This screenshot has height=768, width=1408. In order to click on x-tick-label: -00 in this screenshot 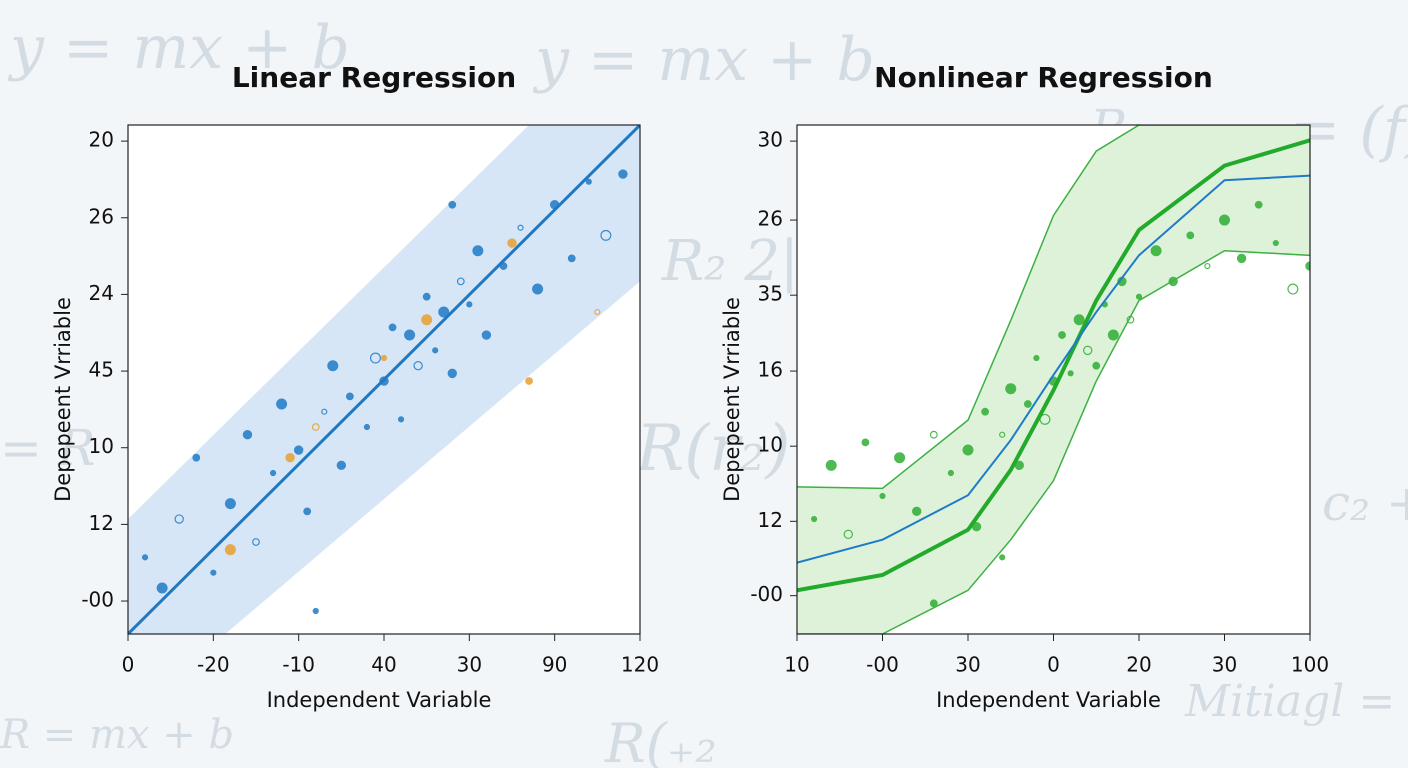, I will do `click(882, 665)`.